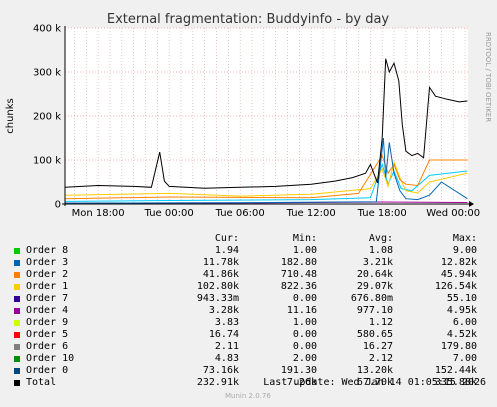 The height and width of the screenshot is (407, 497). What do you see at coordinates (50, 358) in the screenshot?
I see `legend-name: Order 10` at bounding box center [50, 358].